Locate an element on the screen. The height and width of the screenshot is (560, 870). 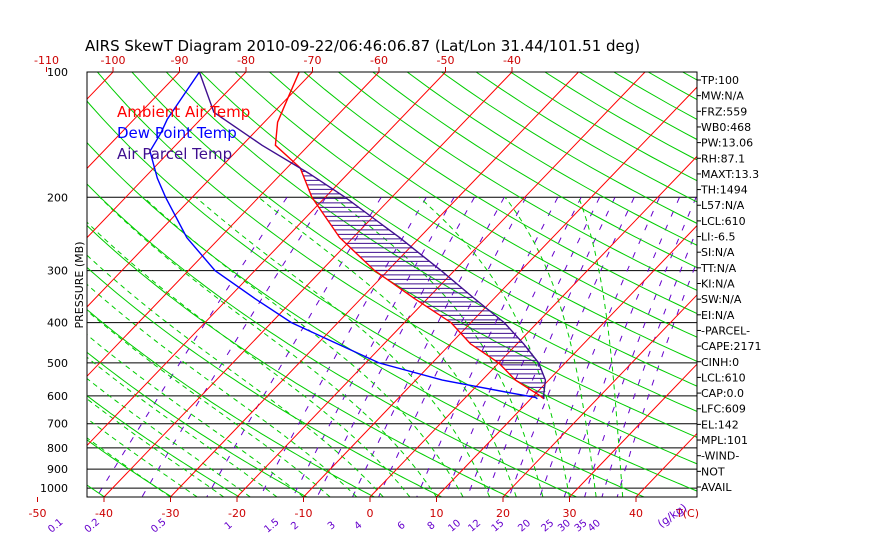
top-tick--90: -90 is located at coordinates (180, 60).